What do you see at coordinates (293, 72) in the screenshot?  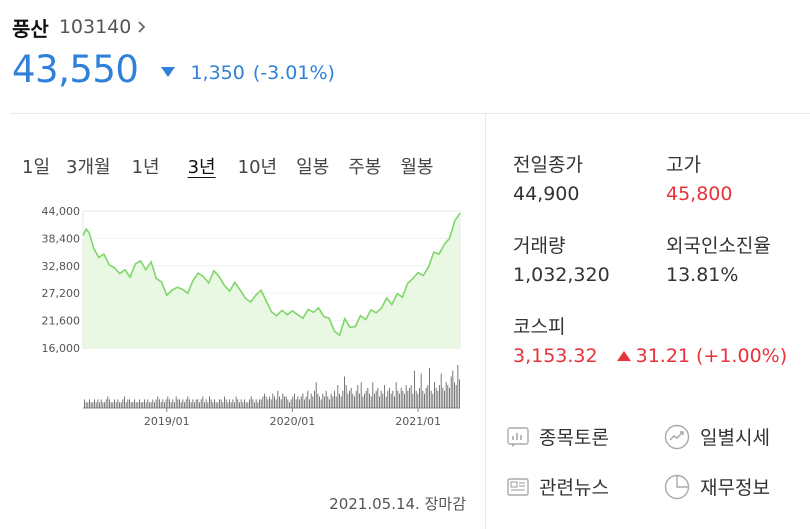 I see `price-change-percent: (-3.01%)` at bounding box center [293, 72].